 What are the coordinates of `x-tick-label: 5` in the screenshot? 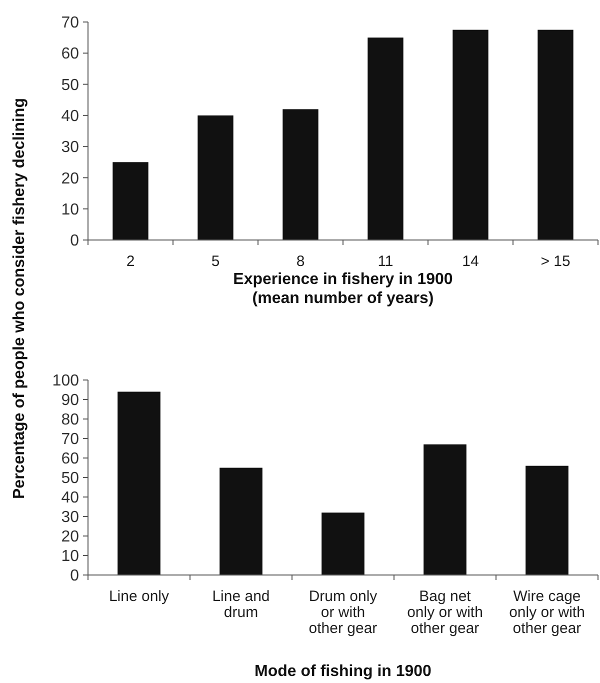 It's located at (215, 261).